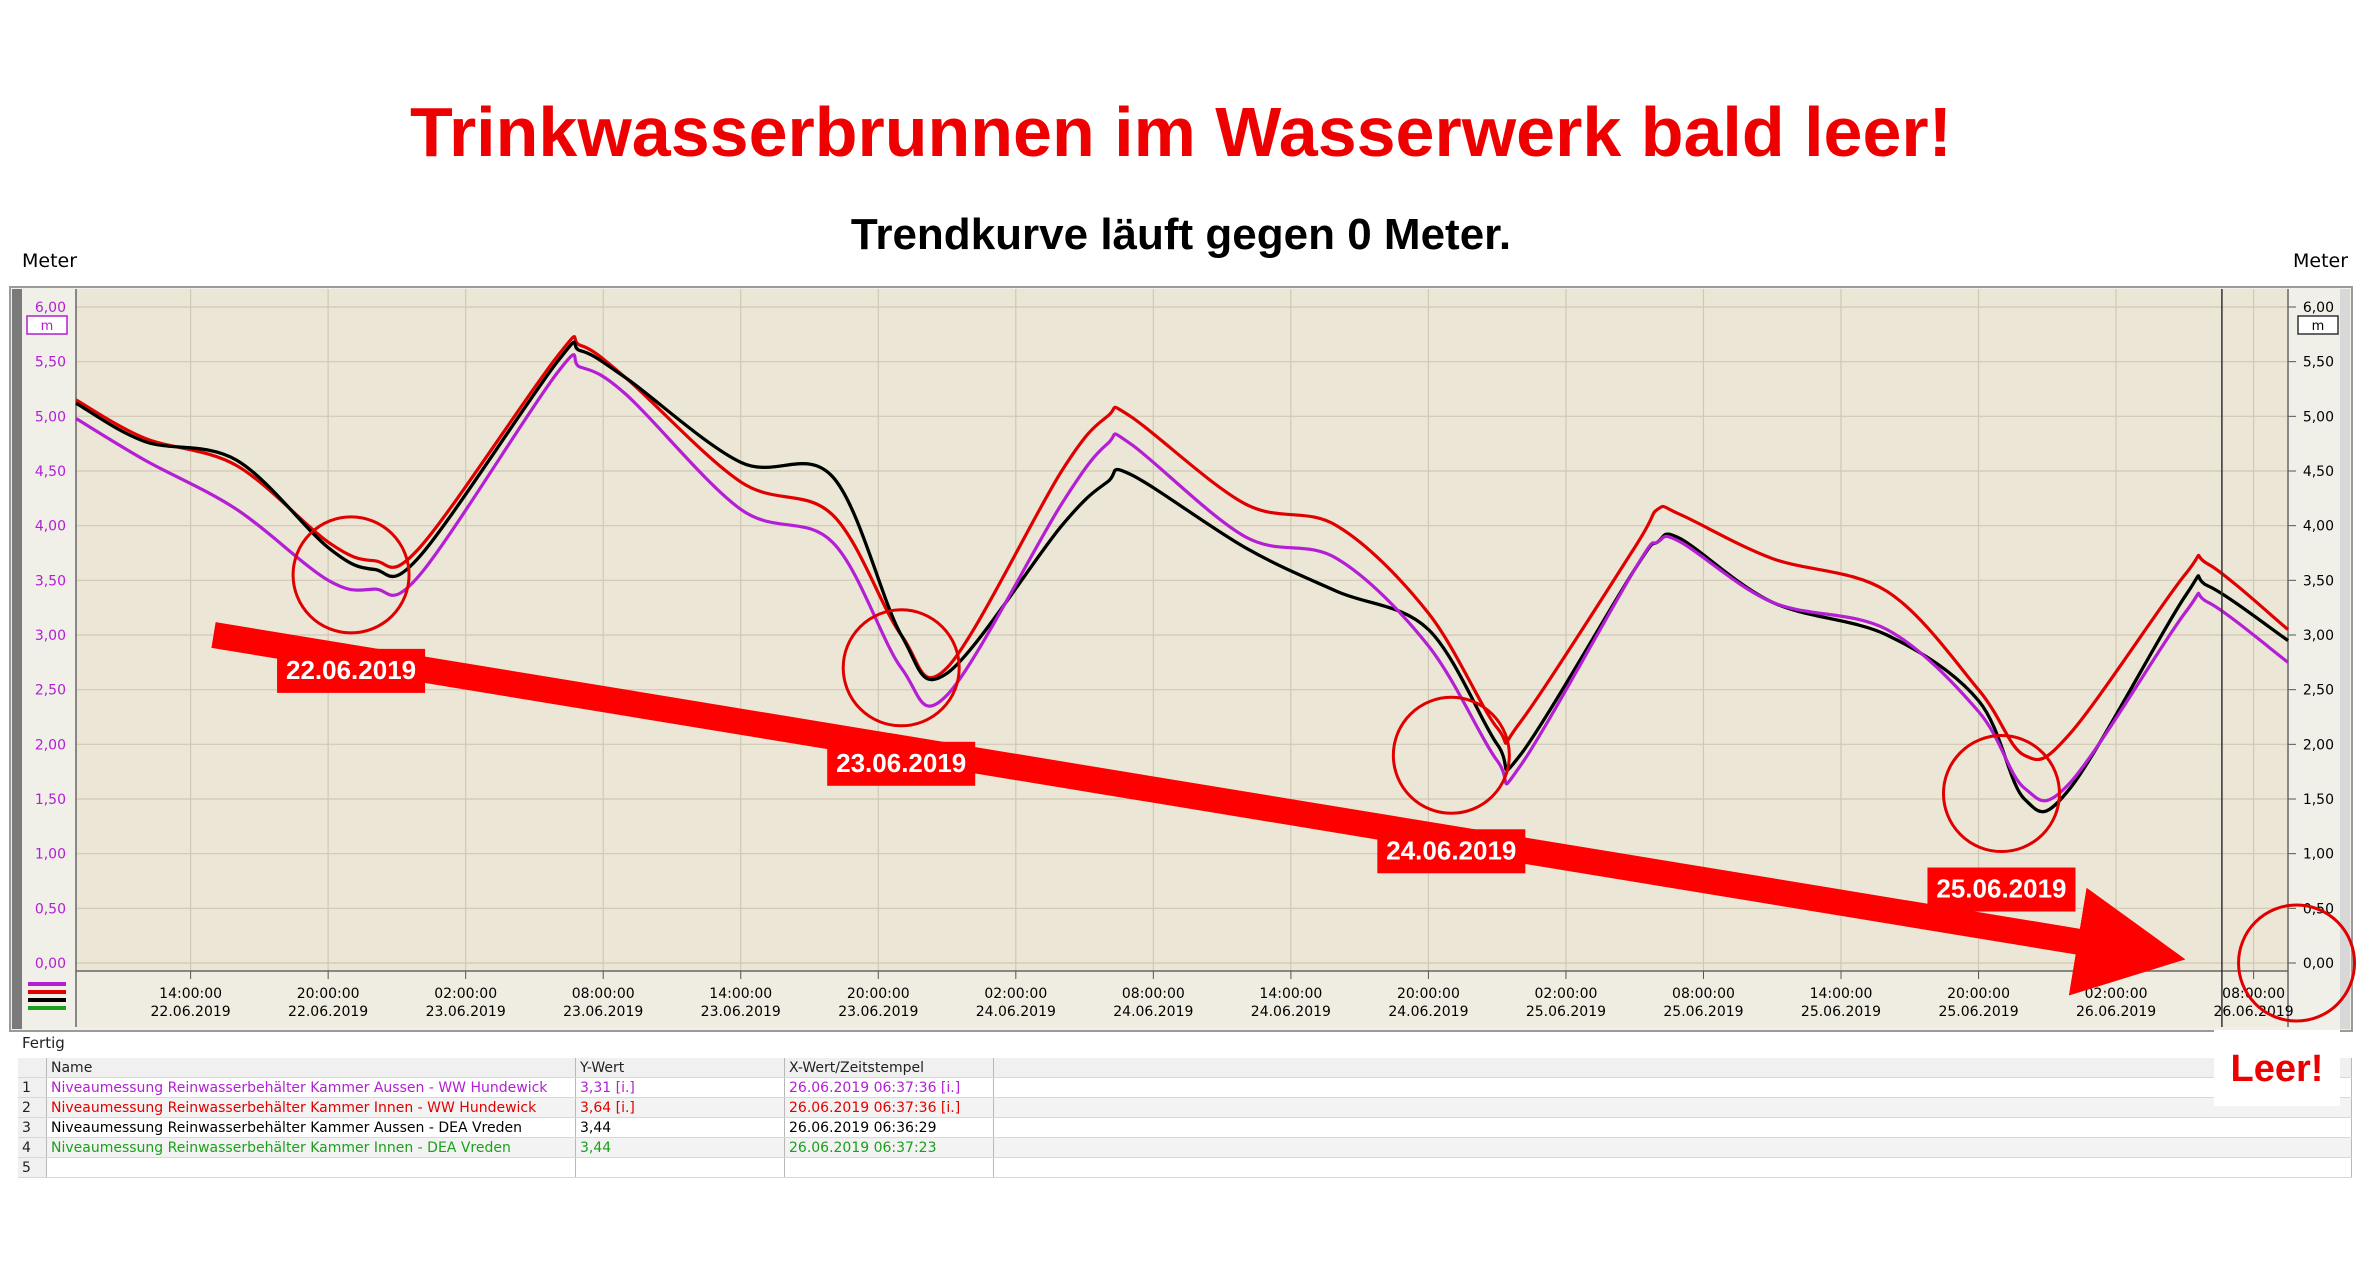  What do you see at coordinates (50, 527) in the screenshot?
I see `y-tick-label-left: 4,00` at bounding box center [50, 527].